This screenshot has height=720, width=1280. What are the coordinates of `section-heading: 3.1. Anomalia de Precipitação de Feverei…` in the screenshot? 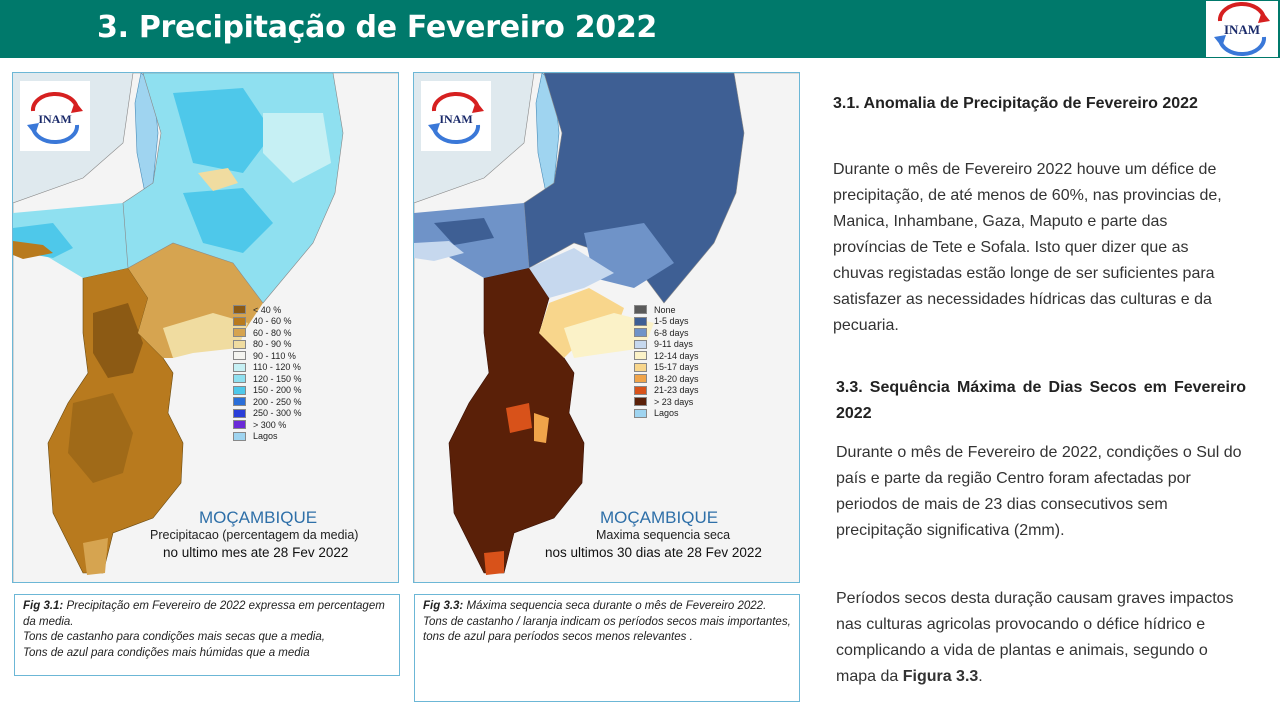 It's located at (1038, 104).